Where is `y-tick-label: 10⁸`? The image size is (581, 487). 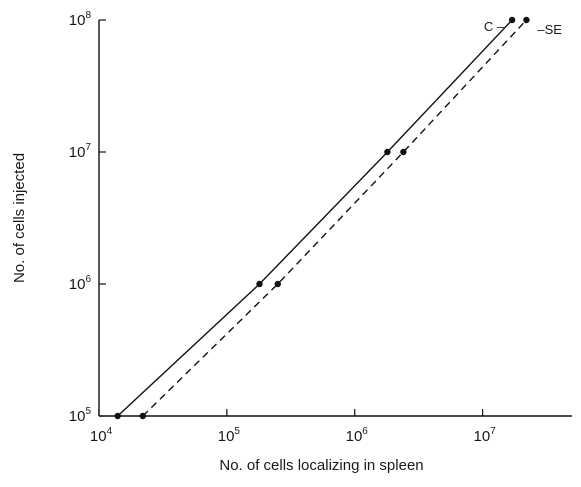
y-tick-label: 10⁸ is located at coordinates (80, 19).